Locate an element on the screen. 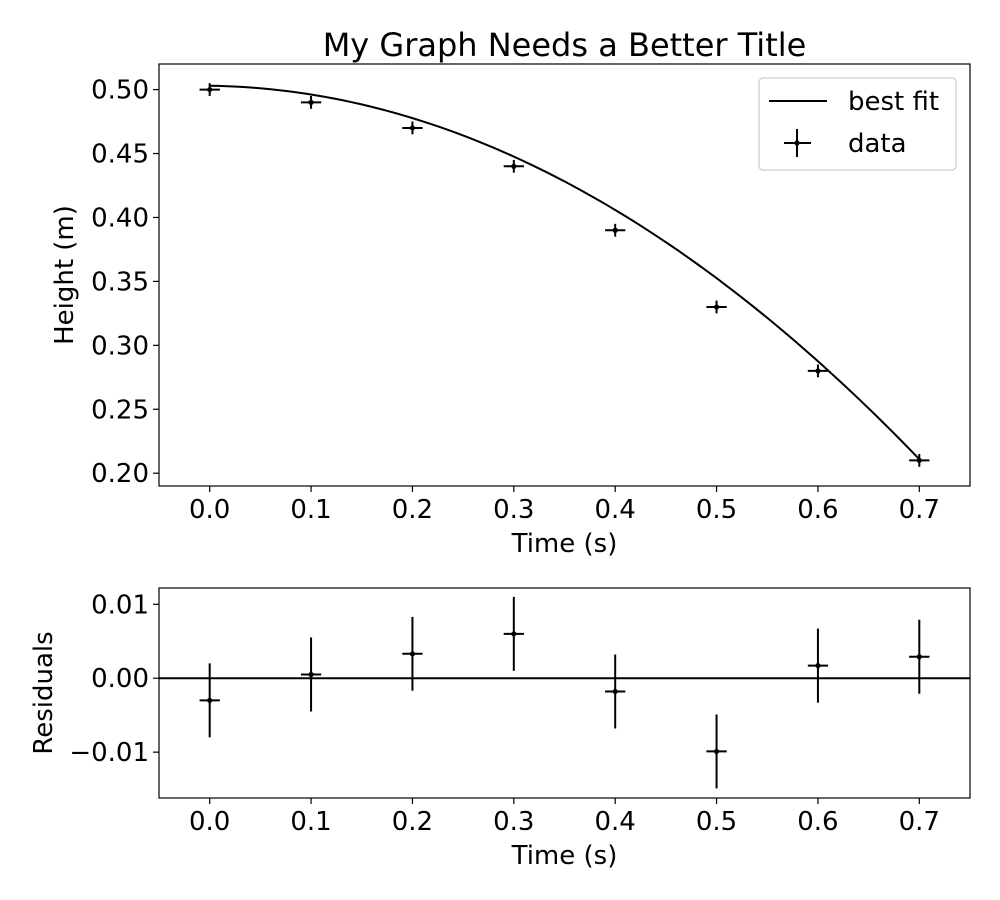 This screenshot has height=900, width=1000. main-y-tick-label: 0.30 is located at coordinates (120, 346).